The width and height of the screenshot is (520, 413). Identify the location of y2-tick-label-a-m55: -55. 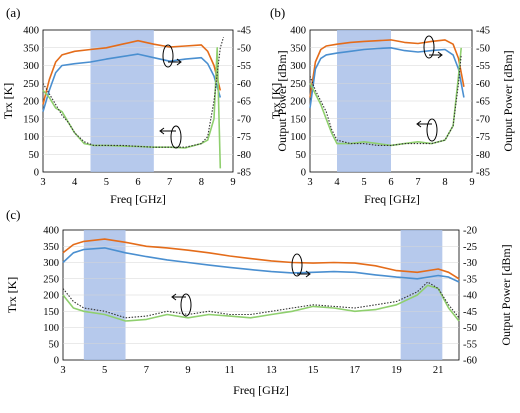
(244, 66).